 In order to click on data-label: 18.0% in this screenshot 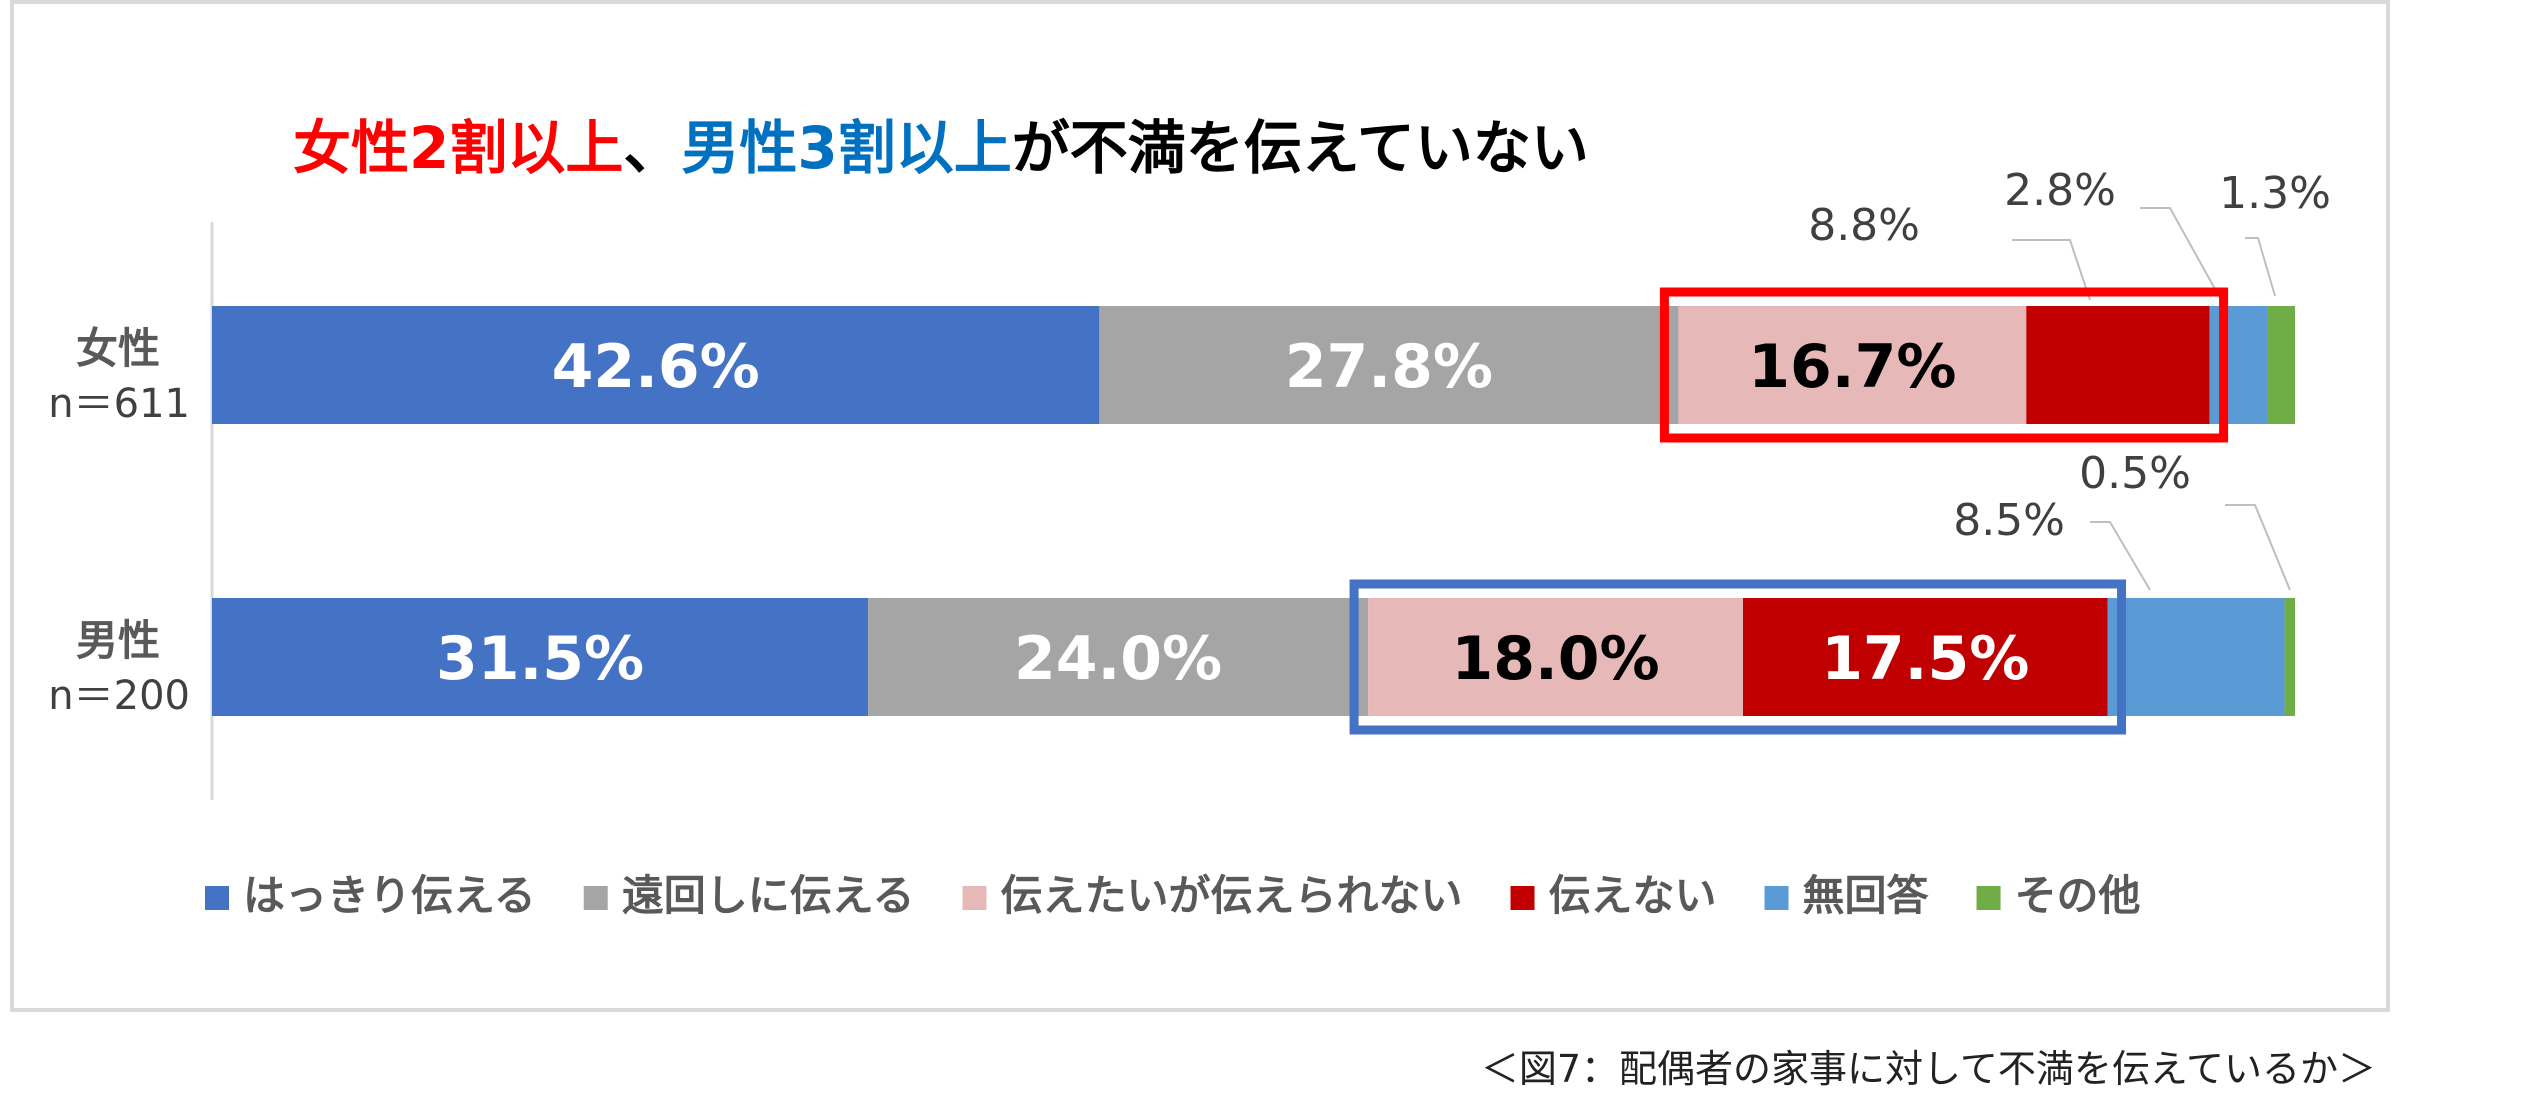, I will do `click(1555, 659)`.